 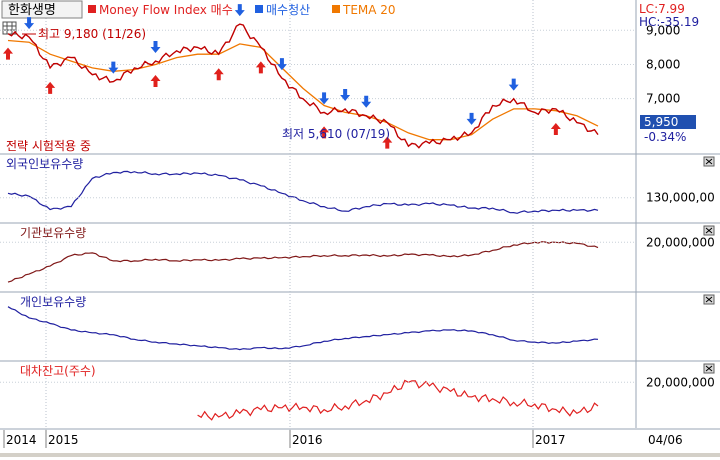 I want to click on loan-balance-title: 대차잔고(주수), so click(x=58, y=371).